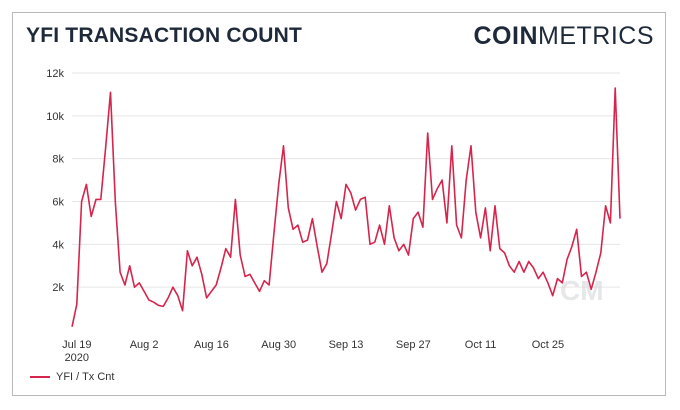 This screenshot has height=410, width=680. I want to click on x-tick-label: Aug 16, so click(211, 345).